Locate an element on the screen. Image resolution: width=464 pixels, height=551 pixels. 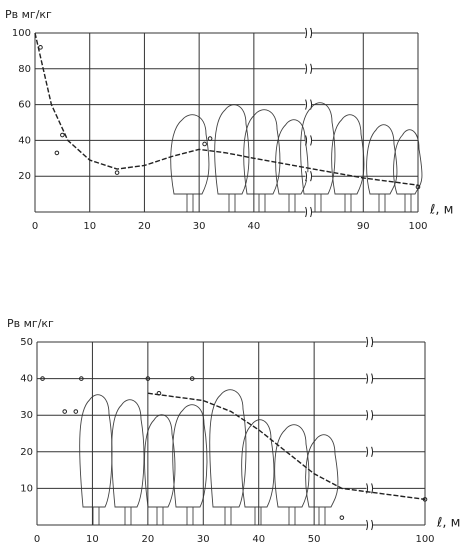
x-tick-label: 90 is located at coordinates (363, 226).